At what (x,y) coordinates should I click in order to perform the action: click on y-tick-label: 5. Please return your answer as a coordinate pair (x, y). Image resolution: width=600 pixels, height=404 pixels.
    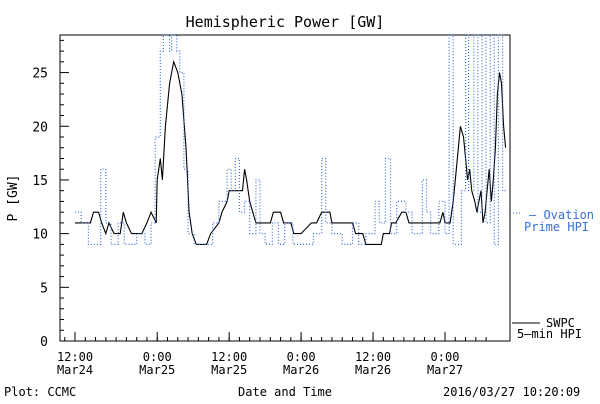
    Looking at the image, I should click on (44, 288).